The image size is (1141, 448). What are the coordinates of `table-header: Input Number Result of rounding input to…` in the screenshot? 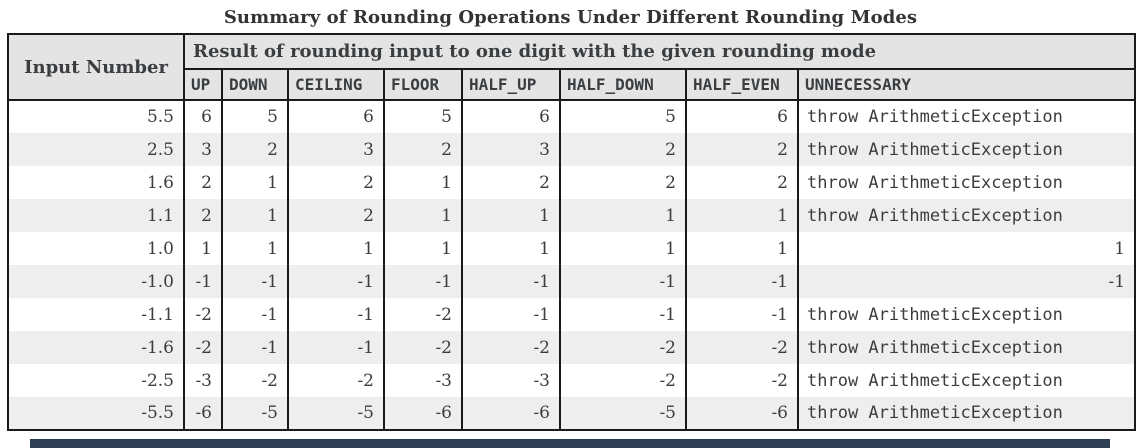 It's located at (572, 67).